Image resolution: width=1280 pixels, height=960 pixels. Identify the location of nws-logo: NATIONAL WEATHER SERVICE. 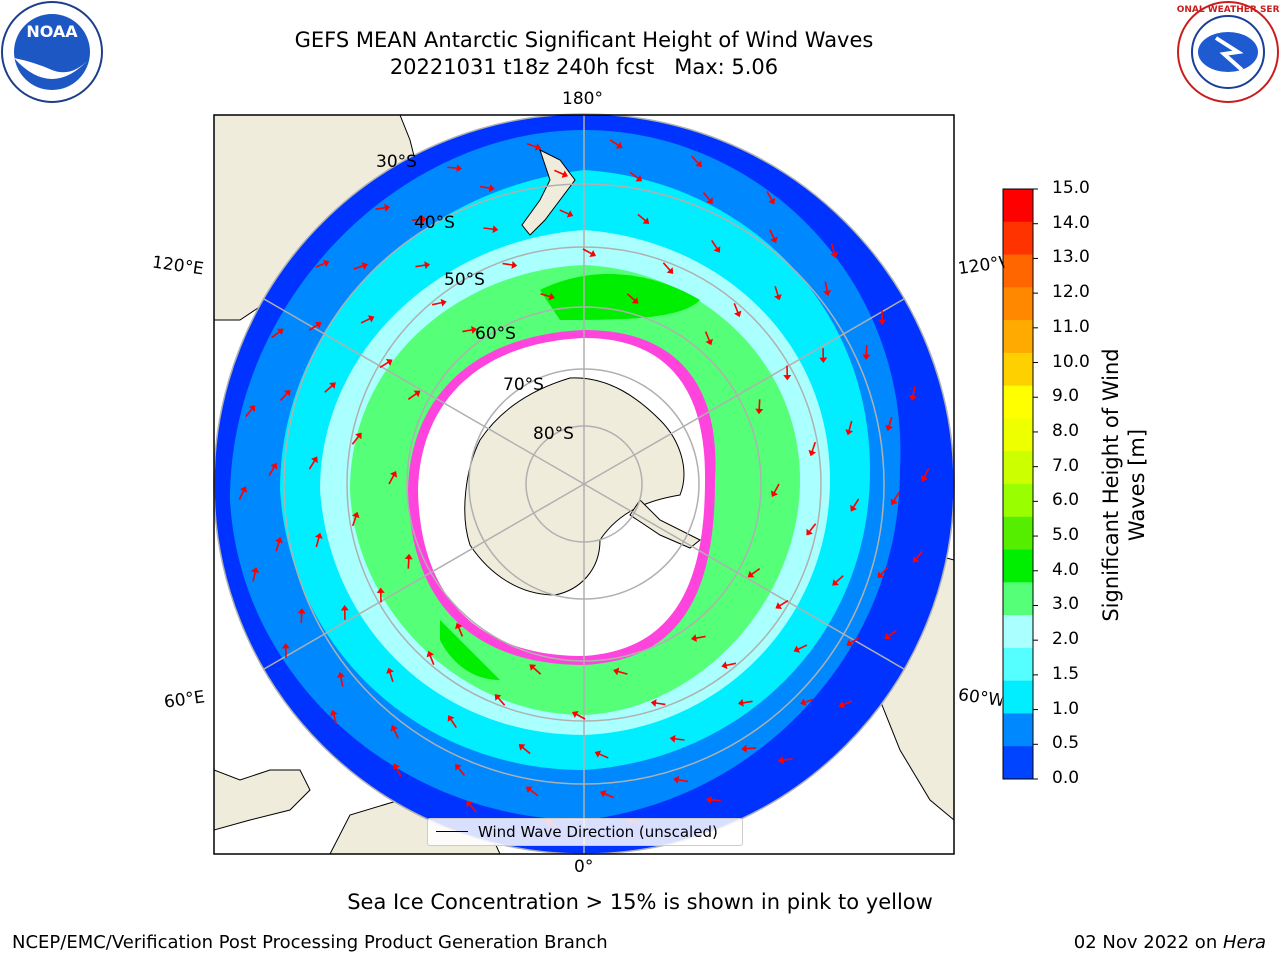
(1216, 52).